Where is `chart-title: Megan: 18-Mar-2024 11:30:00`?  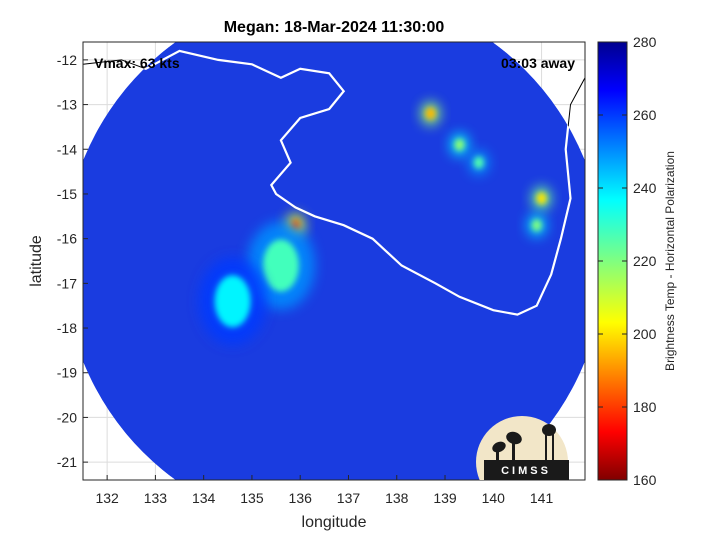 chart-title: Megan: 18-Mar-2024 11:30:00 is located at coordinates (334, 27).